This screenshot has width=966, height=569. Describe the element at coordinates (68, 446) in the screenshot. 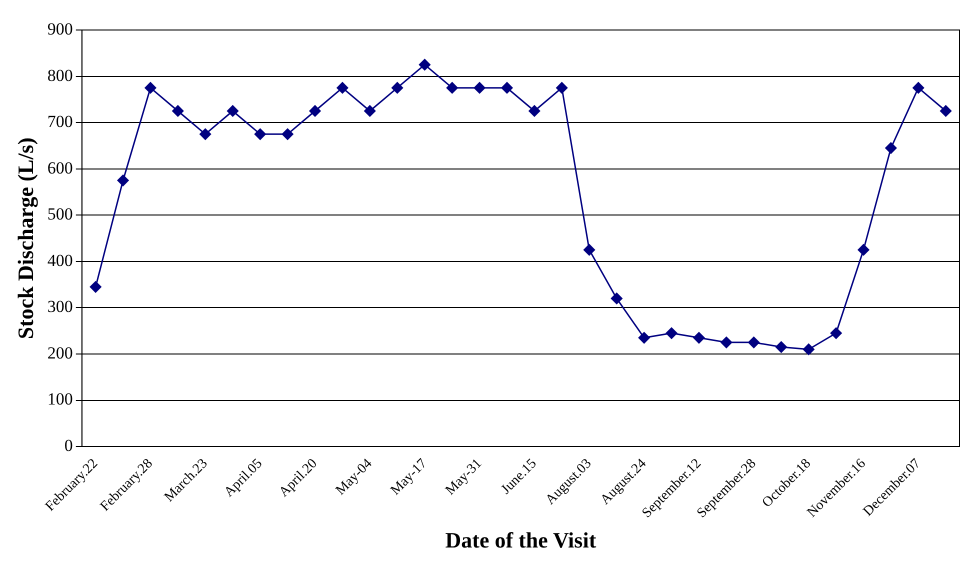

I see `y-tick-label: 0` at that location.